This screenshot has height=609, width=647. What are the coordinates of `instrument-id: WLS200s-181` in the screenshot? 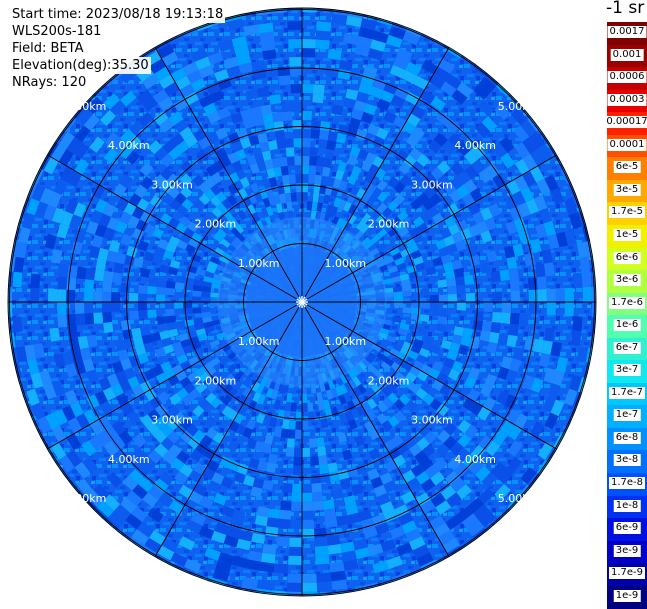 It's located at (57, 31).